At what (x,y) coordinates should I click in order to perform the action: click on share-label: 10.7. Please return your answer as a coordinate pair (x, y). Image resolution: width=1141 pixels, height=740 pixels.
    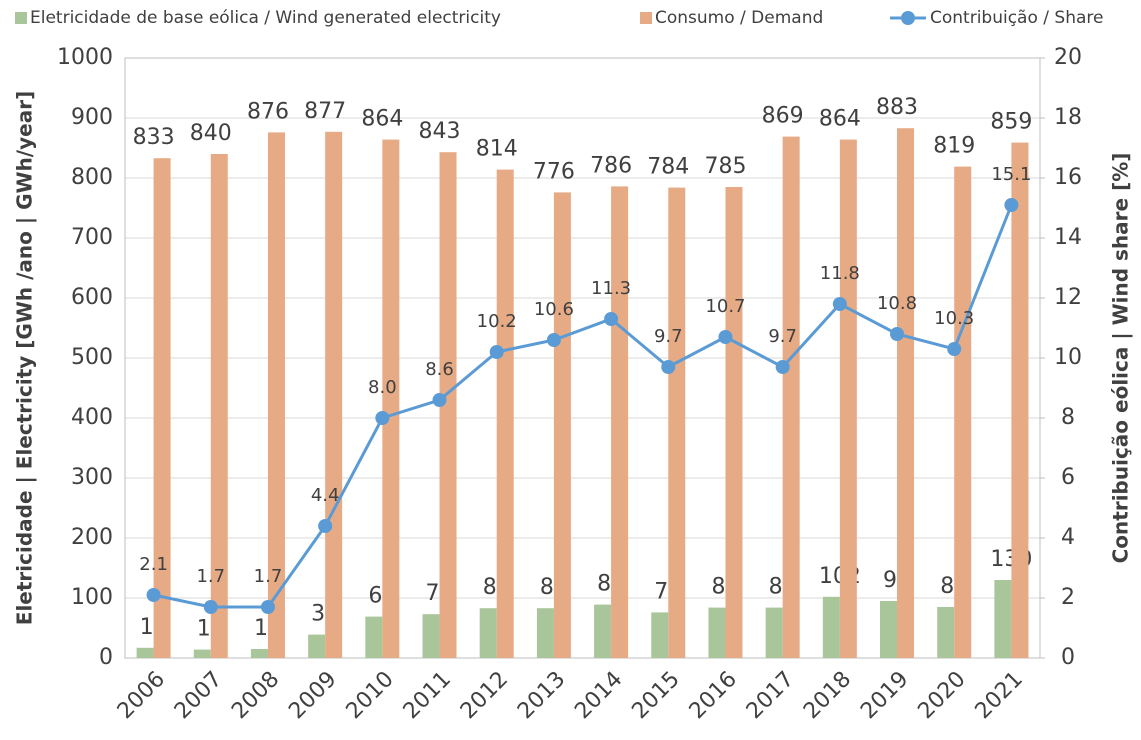
    Looking at the image, I should click on (725, 306).